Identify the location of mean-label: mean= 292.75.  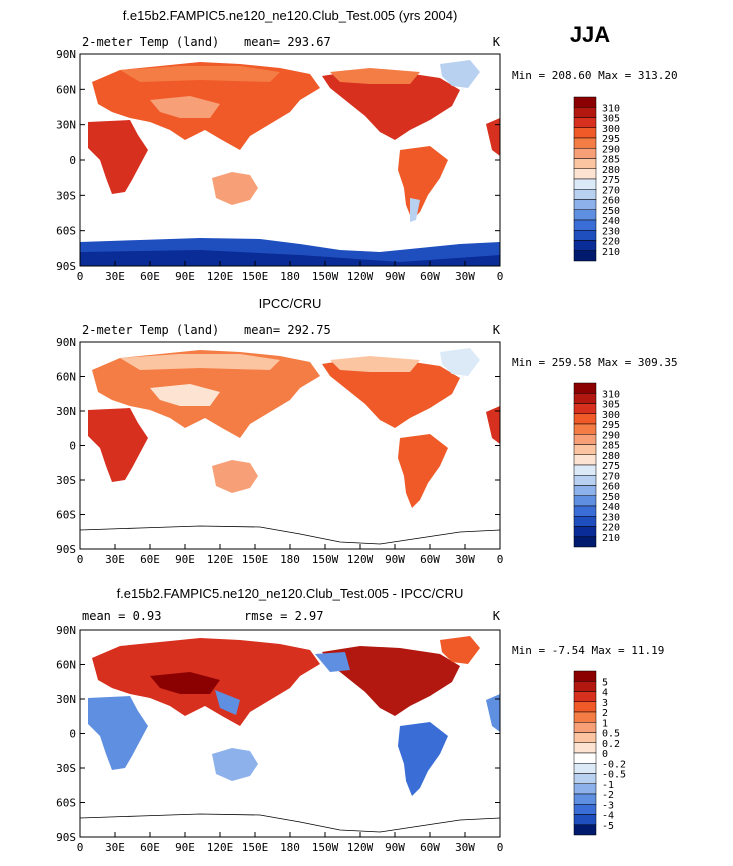
(287, 330).